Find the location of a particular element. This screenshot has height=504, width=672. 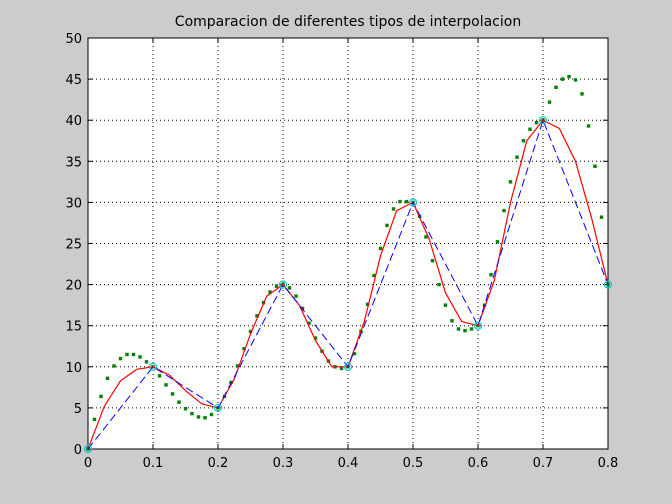

y-tick-label: 25 is located at coordinates (73, 245).